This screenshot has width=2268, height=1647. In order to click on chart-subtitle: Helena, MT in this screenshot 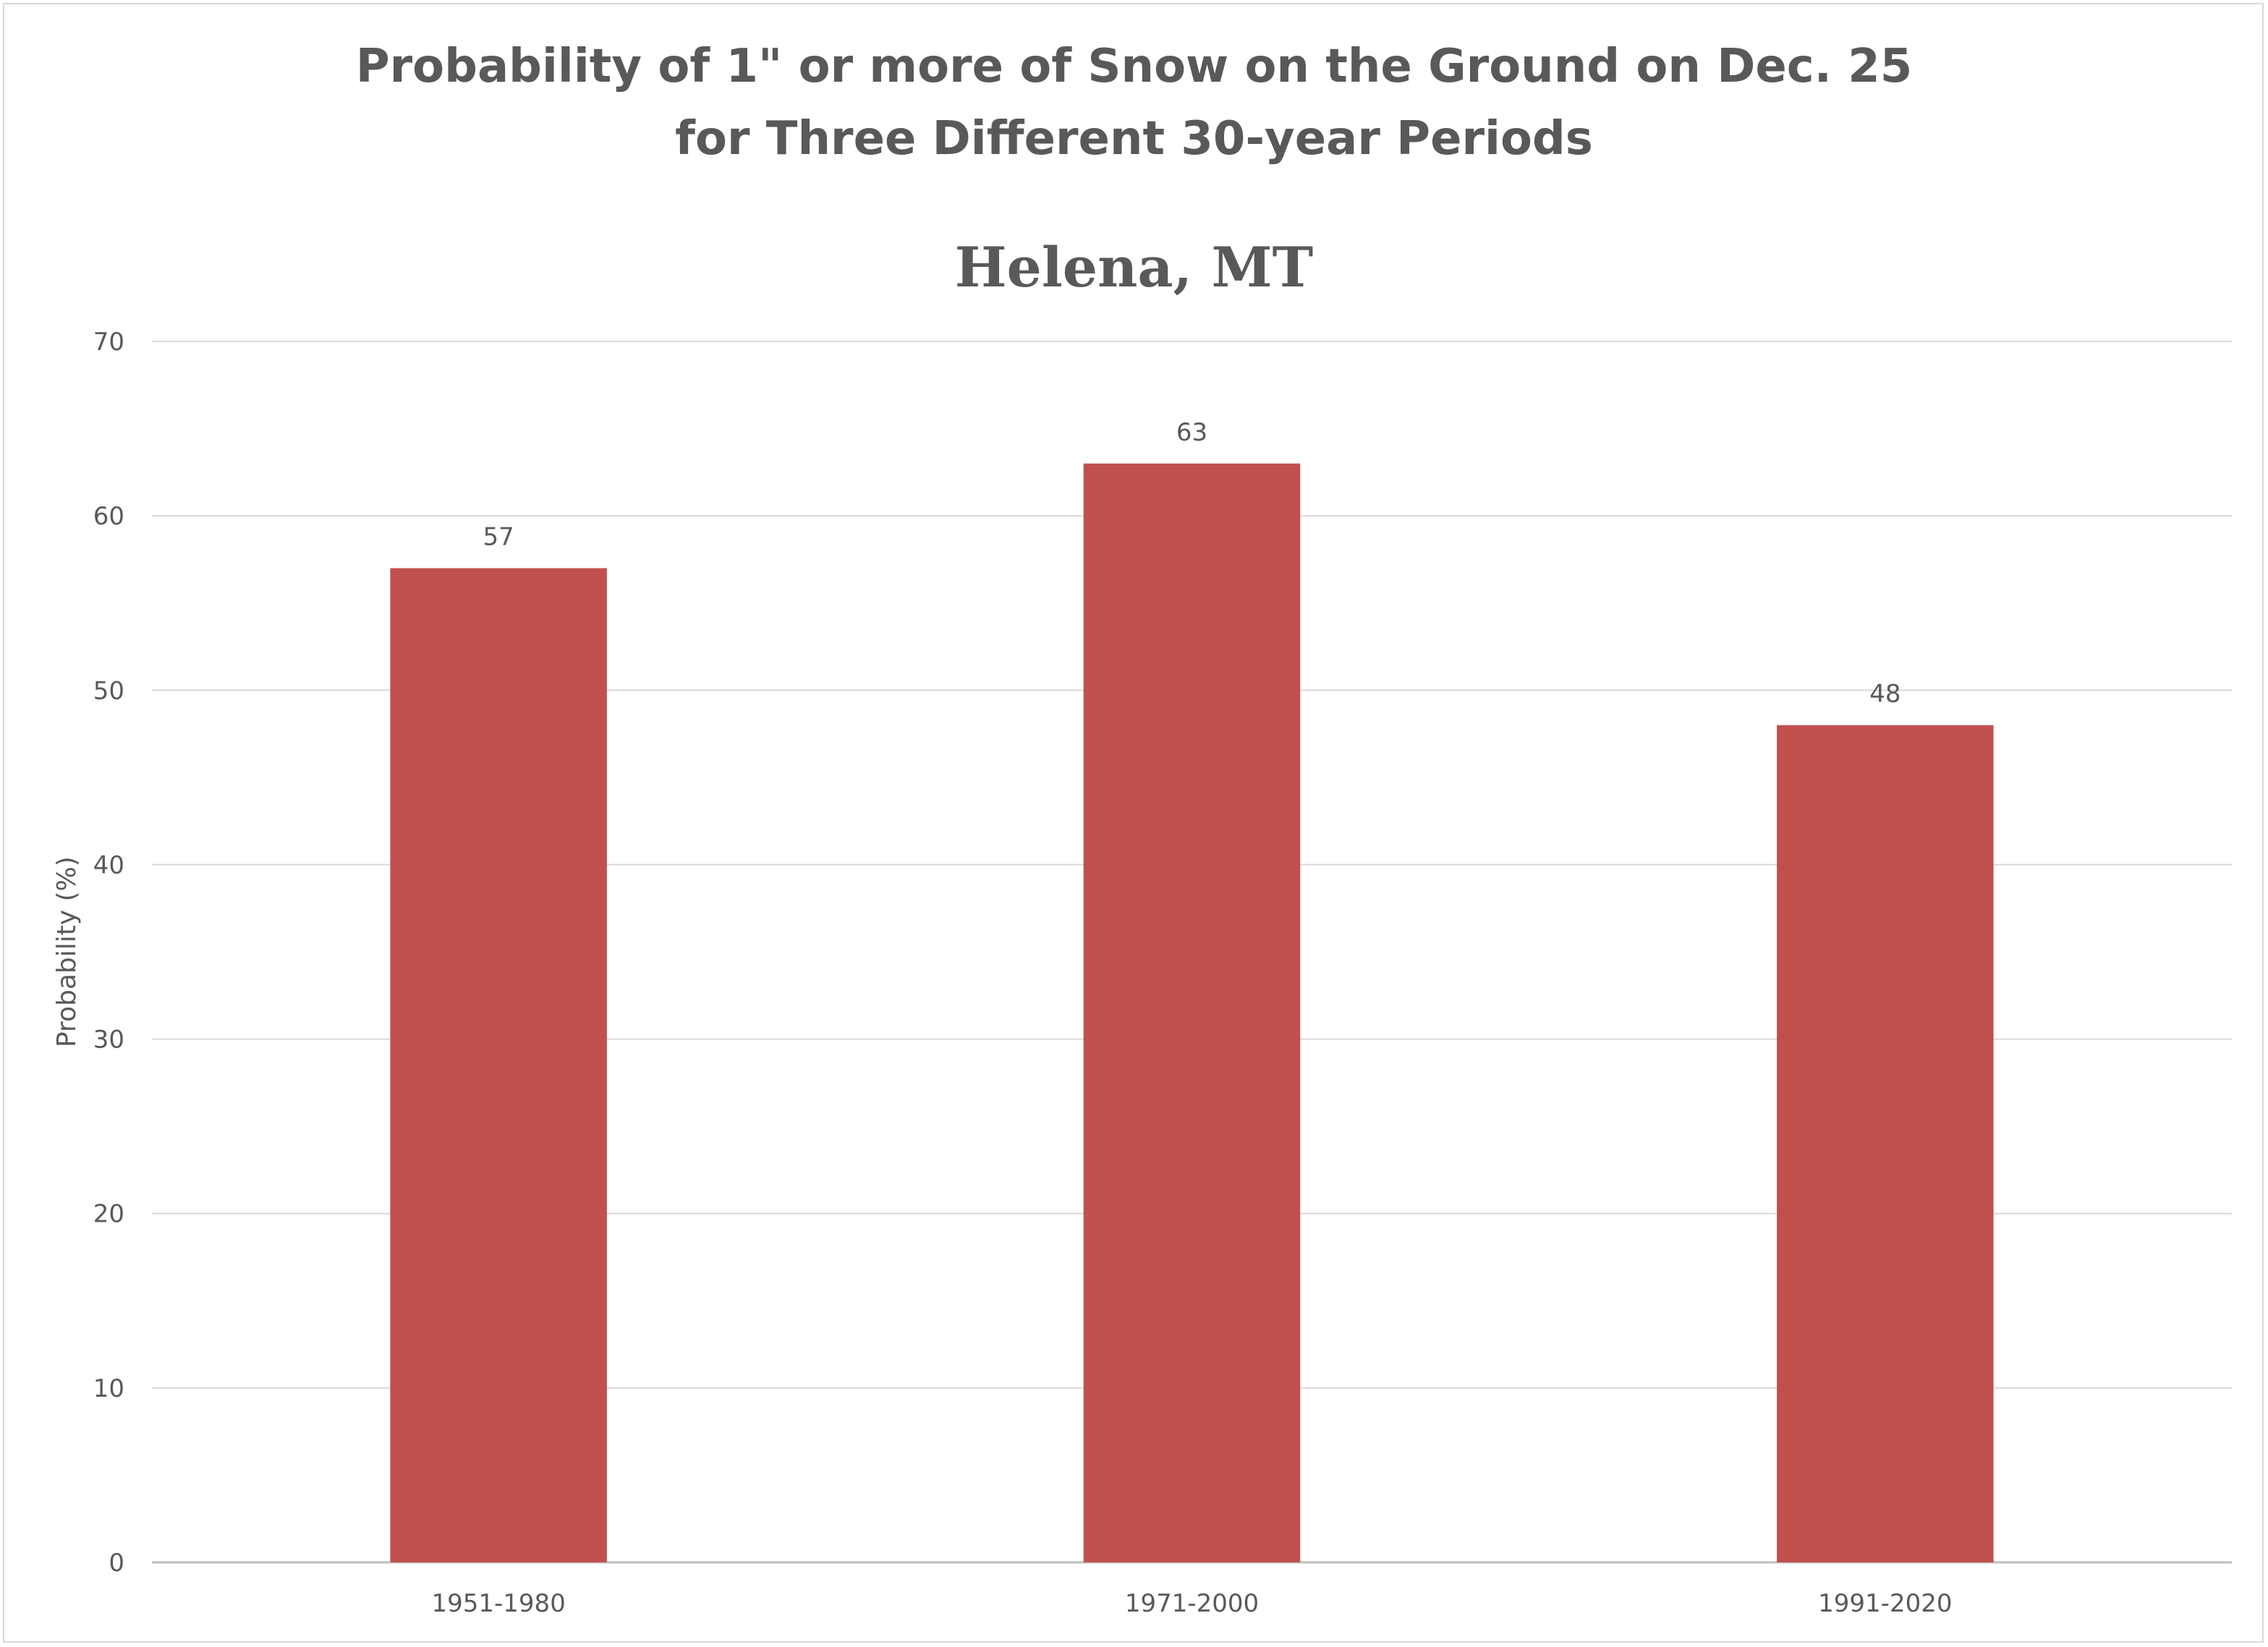, I will do `click(1134, 267)`.